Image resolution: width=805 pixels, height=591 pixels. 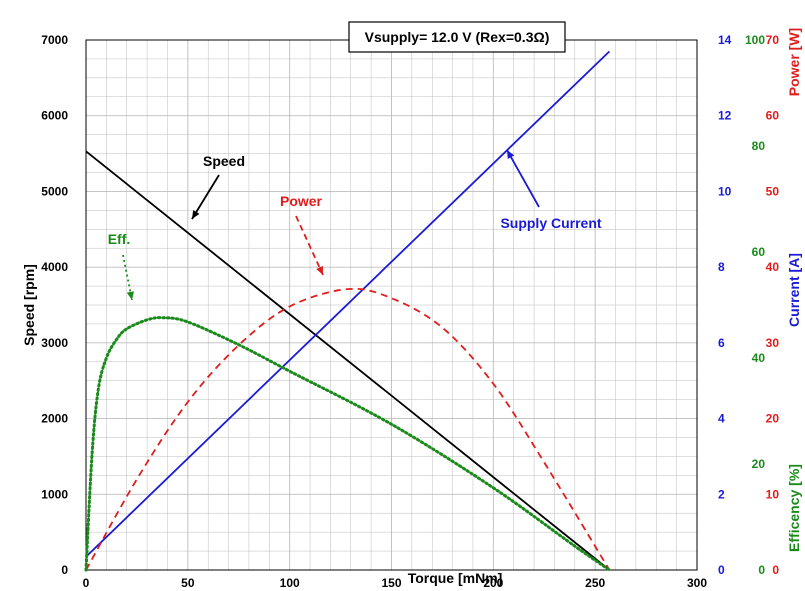 I want to click on y-tick-label-power: 70, so click(x=773, y=40).